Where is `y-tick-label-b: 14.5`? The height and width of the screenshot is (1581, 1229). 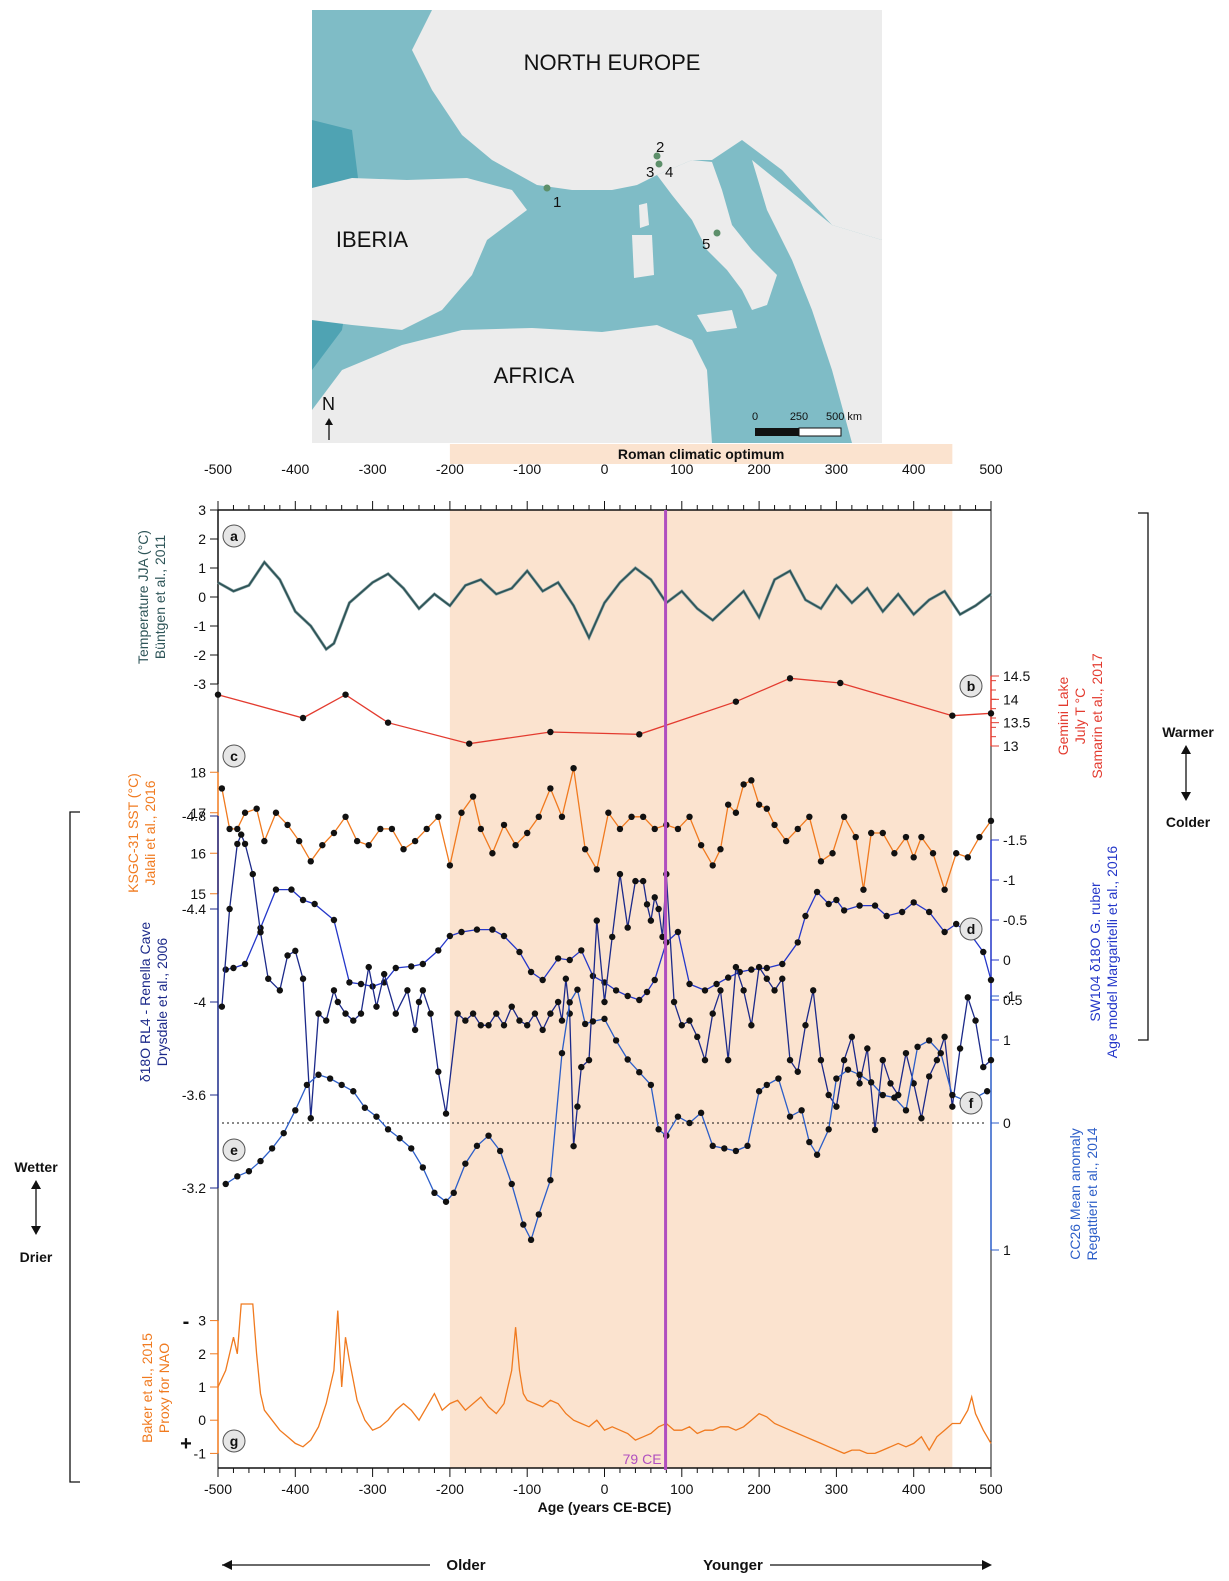 y-tick-label-b: 14.5 is located at coordinates (1016, 676).